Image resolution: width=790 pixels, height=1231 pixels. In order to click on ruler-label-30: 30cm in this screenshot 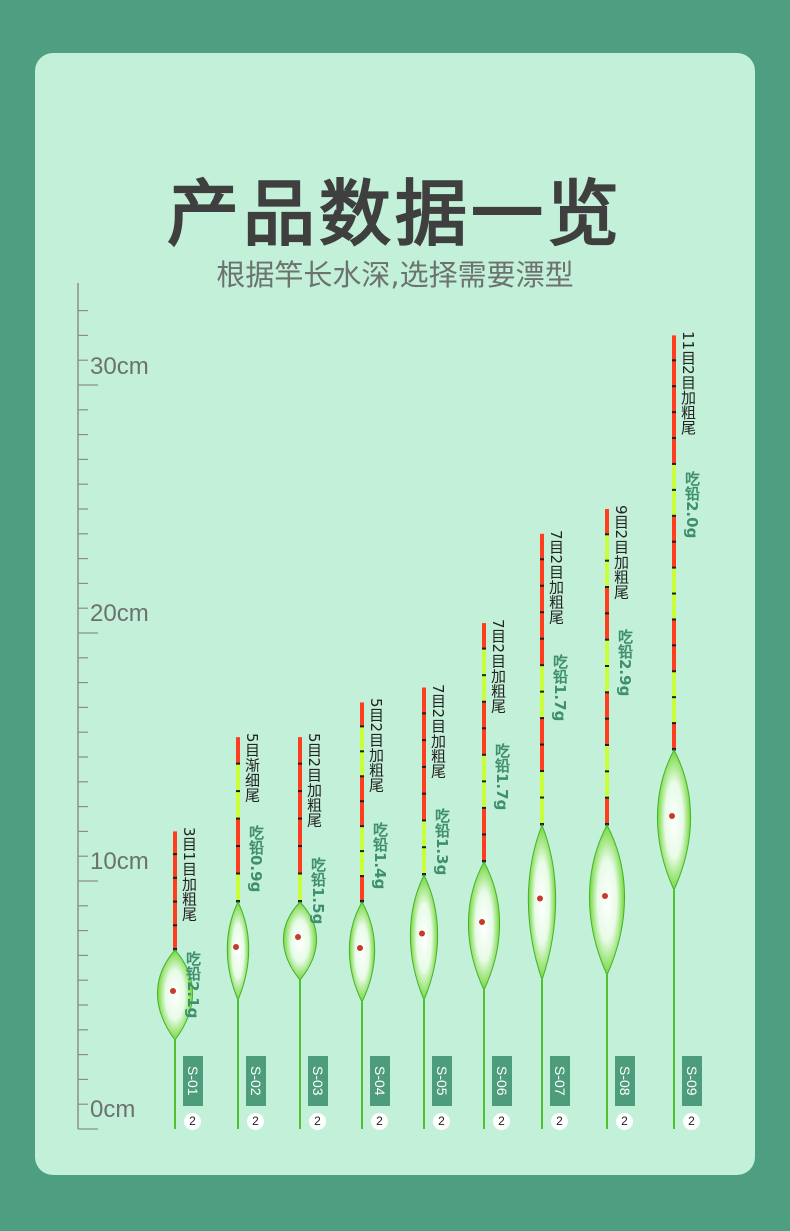, I will do `click(119, 366)`.